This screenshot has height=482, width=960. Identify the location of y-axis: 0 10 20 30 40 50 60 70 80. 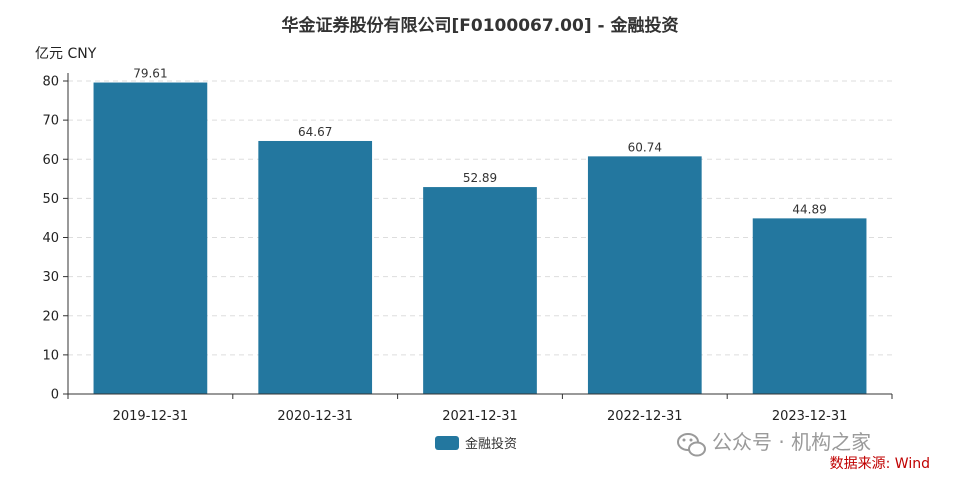
(55, 238).